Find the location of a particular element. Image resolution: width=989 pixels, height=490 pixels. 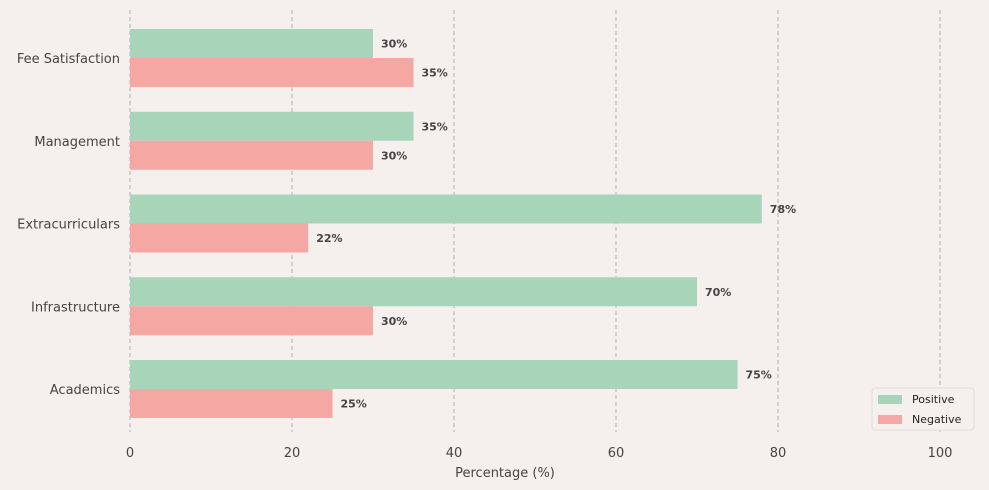

data-label: 75% is located at coordinates (759, 375).